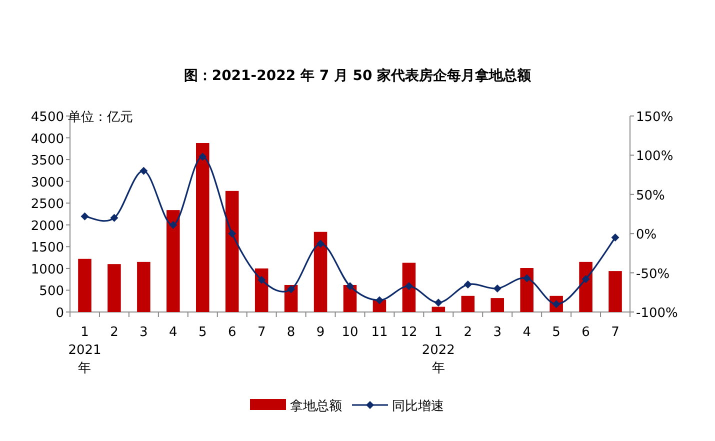 This screenshot has width=715, height=441. Describe the element at coordinates (47, 270) in the screenshot. I see `y-tick-label: 1000` at that location.